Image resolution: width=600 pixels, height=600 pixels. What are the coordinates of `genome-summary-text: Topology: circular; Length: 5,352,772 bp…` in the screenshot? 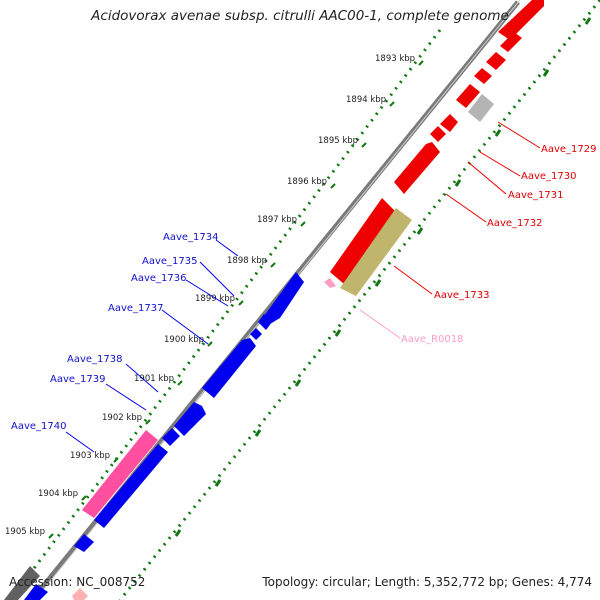 It's located at (427, 582).